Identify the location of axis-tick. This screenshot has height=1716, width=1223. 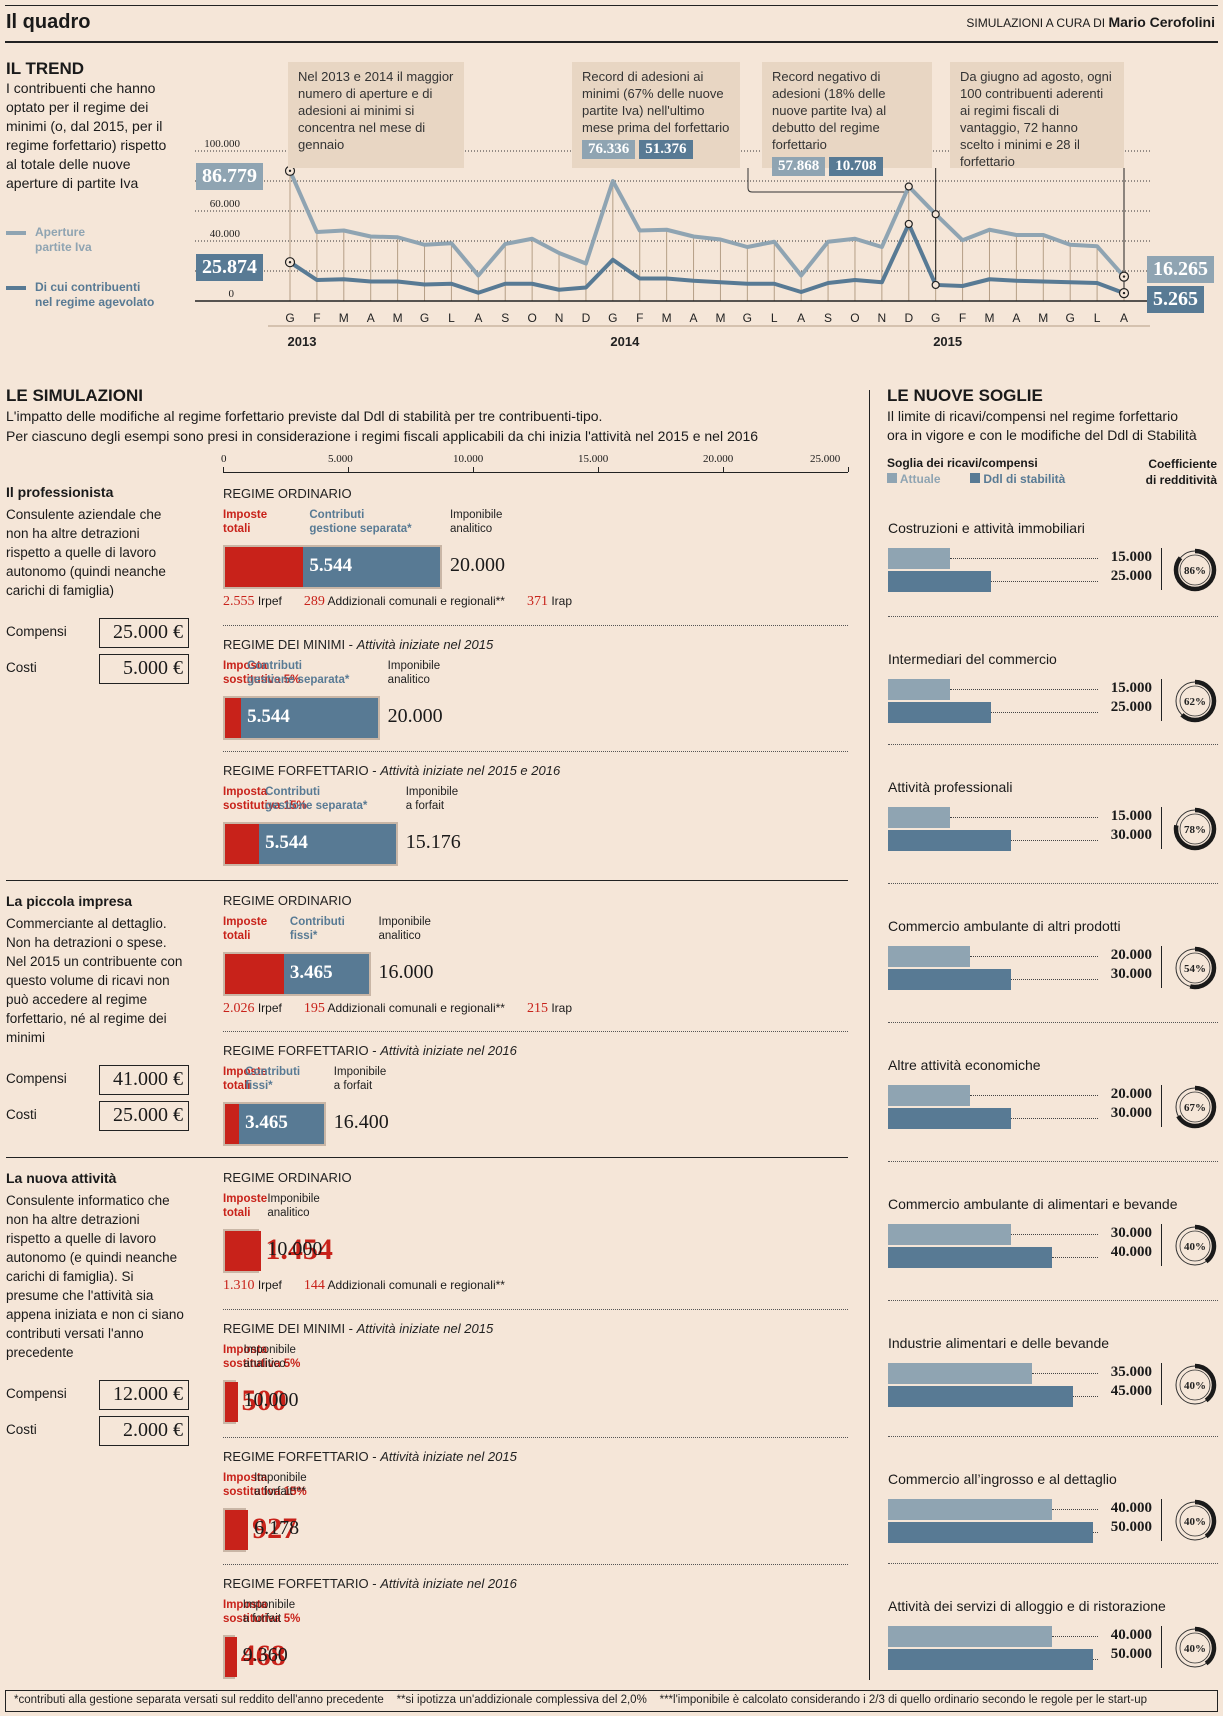
(223, 469).